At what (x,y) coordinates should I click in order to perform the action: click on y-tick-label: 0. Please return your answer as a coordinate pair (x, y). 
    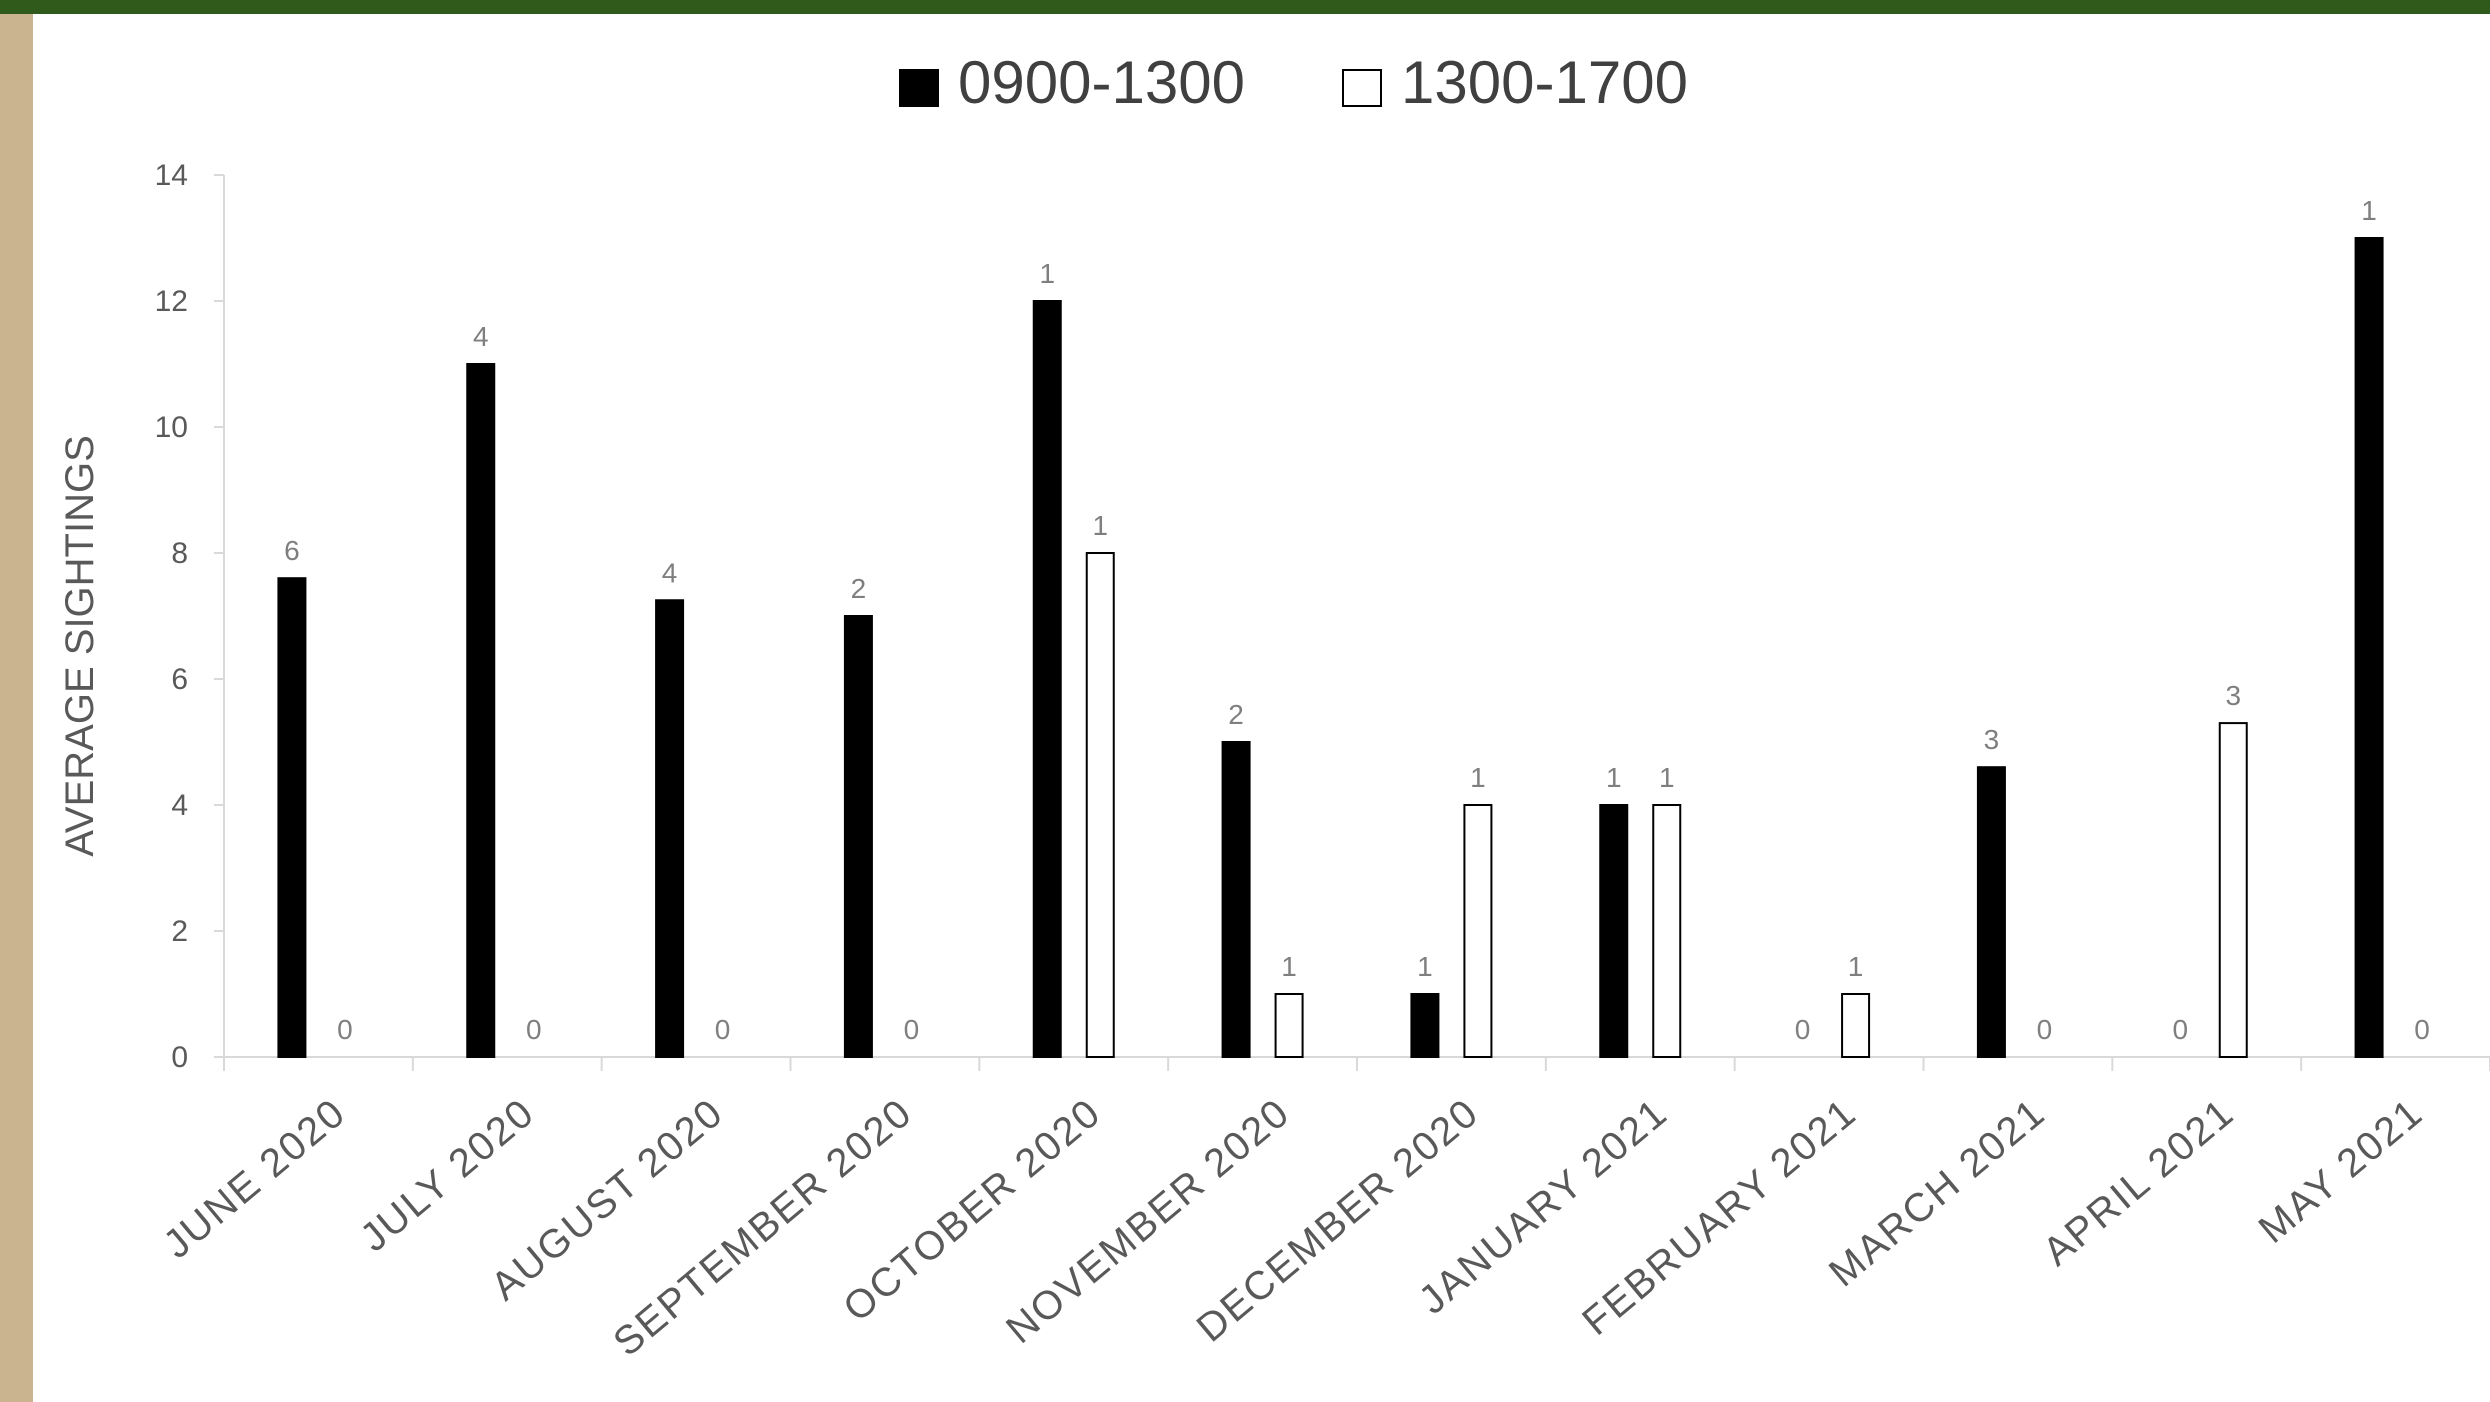
    Looking at the image, I should click on (179, 1057).